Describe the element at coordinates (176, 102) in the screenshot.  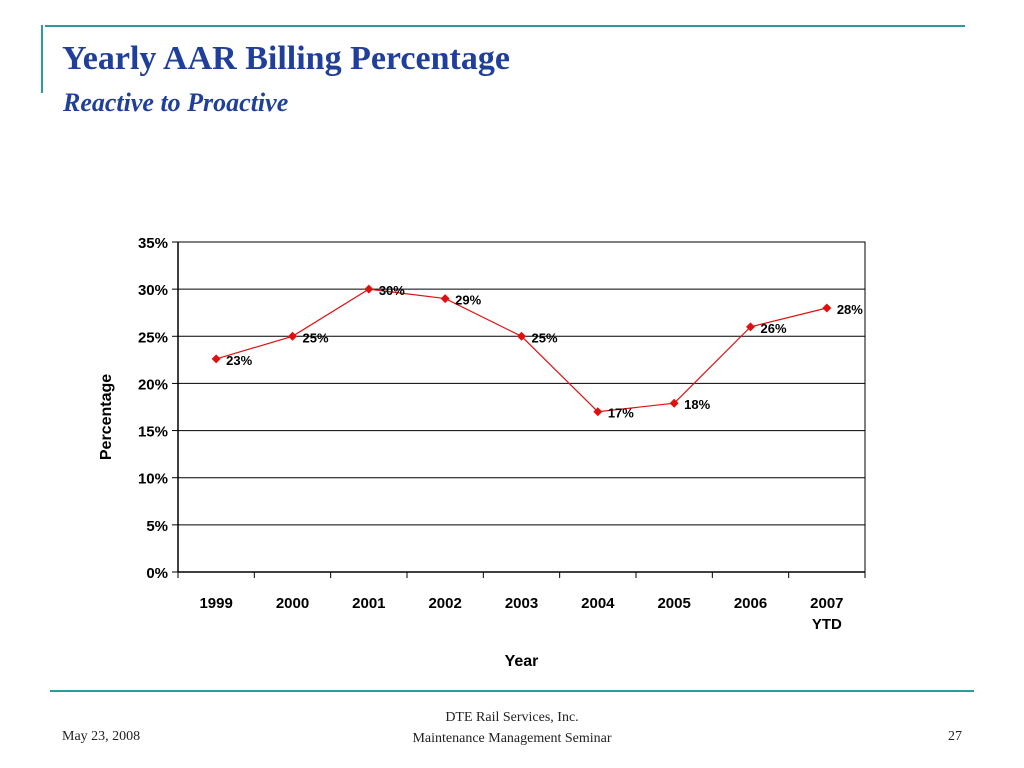
I see `slide-subtitle: Reactive to Proactive` at that location.